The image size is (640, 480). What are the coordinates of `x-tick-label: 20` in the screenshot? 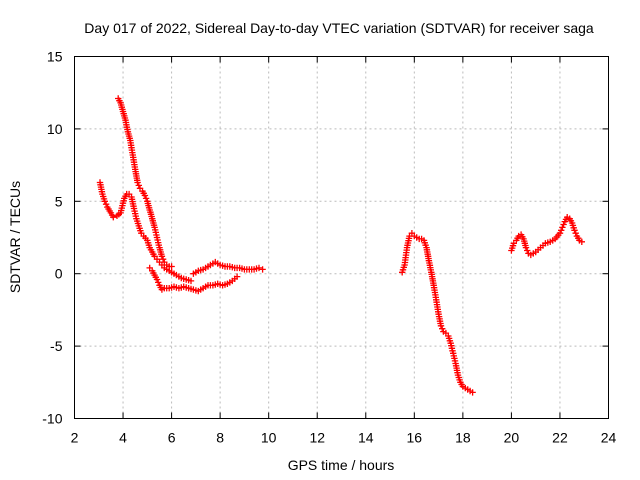 It's located at (512, 438).